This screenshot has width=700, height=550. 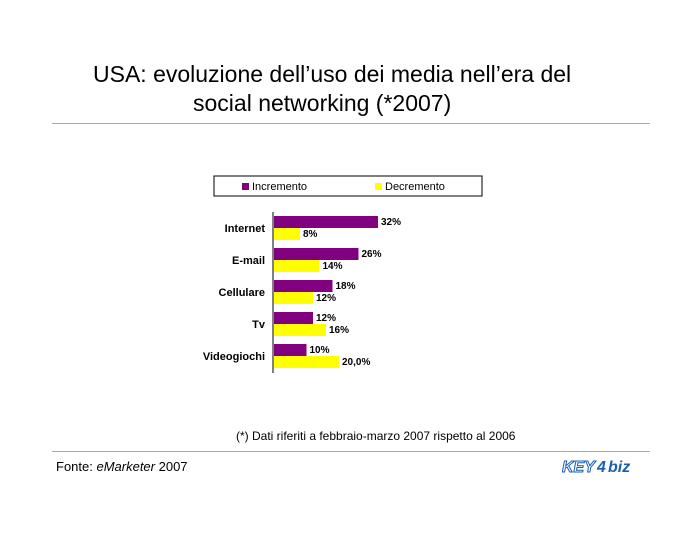 What do you see at coordinates (234, 357) in the screenshot?
I see `category-label-videogiochi: Videogiochi` at bounding box center [234, 357].